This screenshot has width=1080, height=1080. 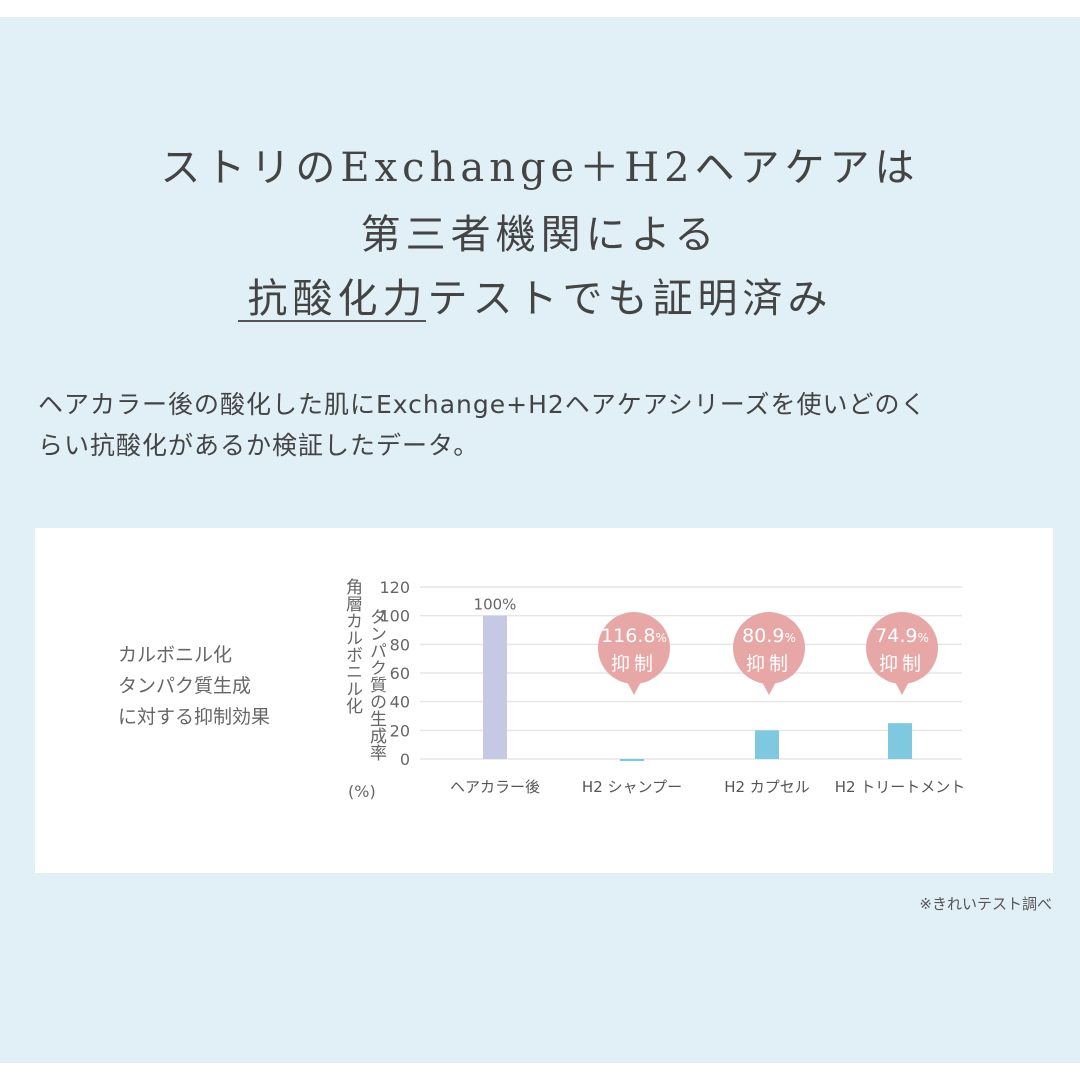 I want to click on caption-line-3: に対する抑制効果, so click(x=194, y=717).